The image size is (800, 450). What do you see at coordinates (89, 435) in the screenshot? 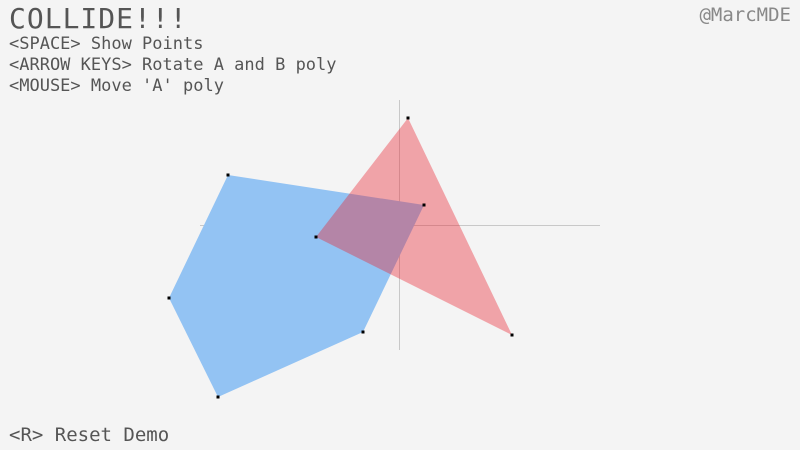
I see `instruction-reset: <R> Reset Demo` at bounding box center [89, 435].